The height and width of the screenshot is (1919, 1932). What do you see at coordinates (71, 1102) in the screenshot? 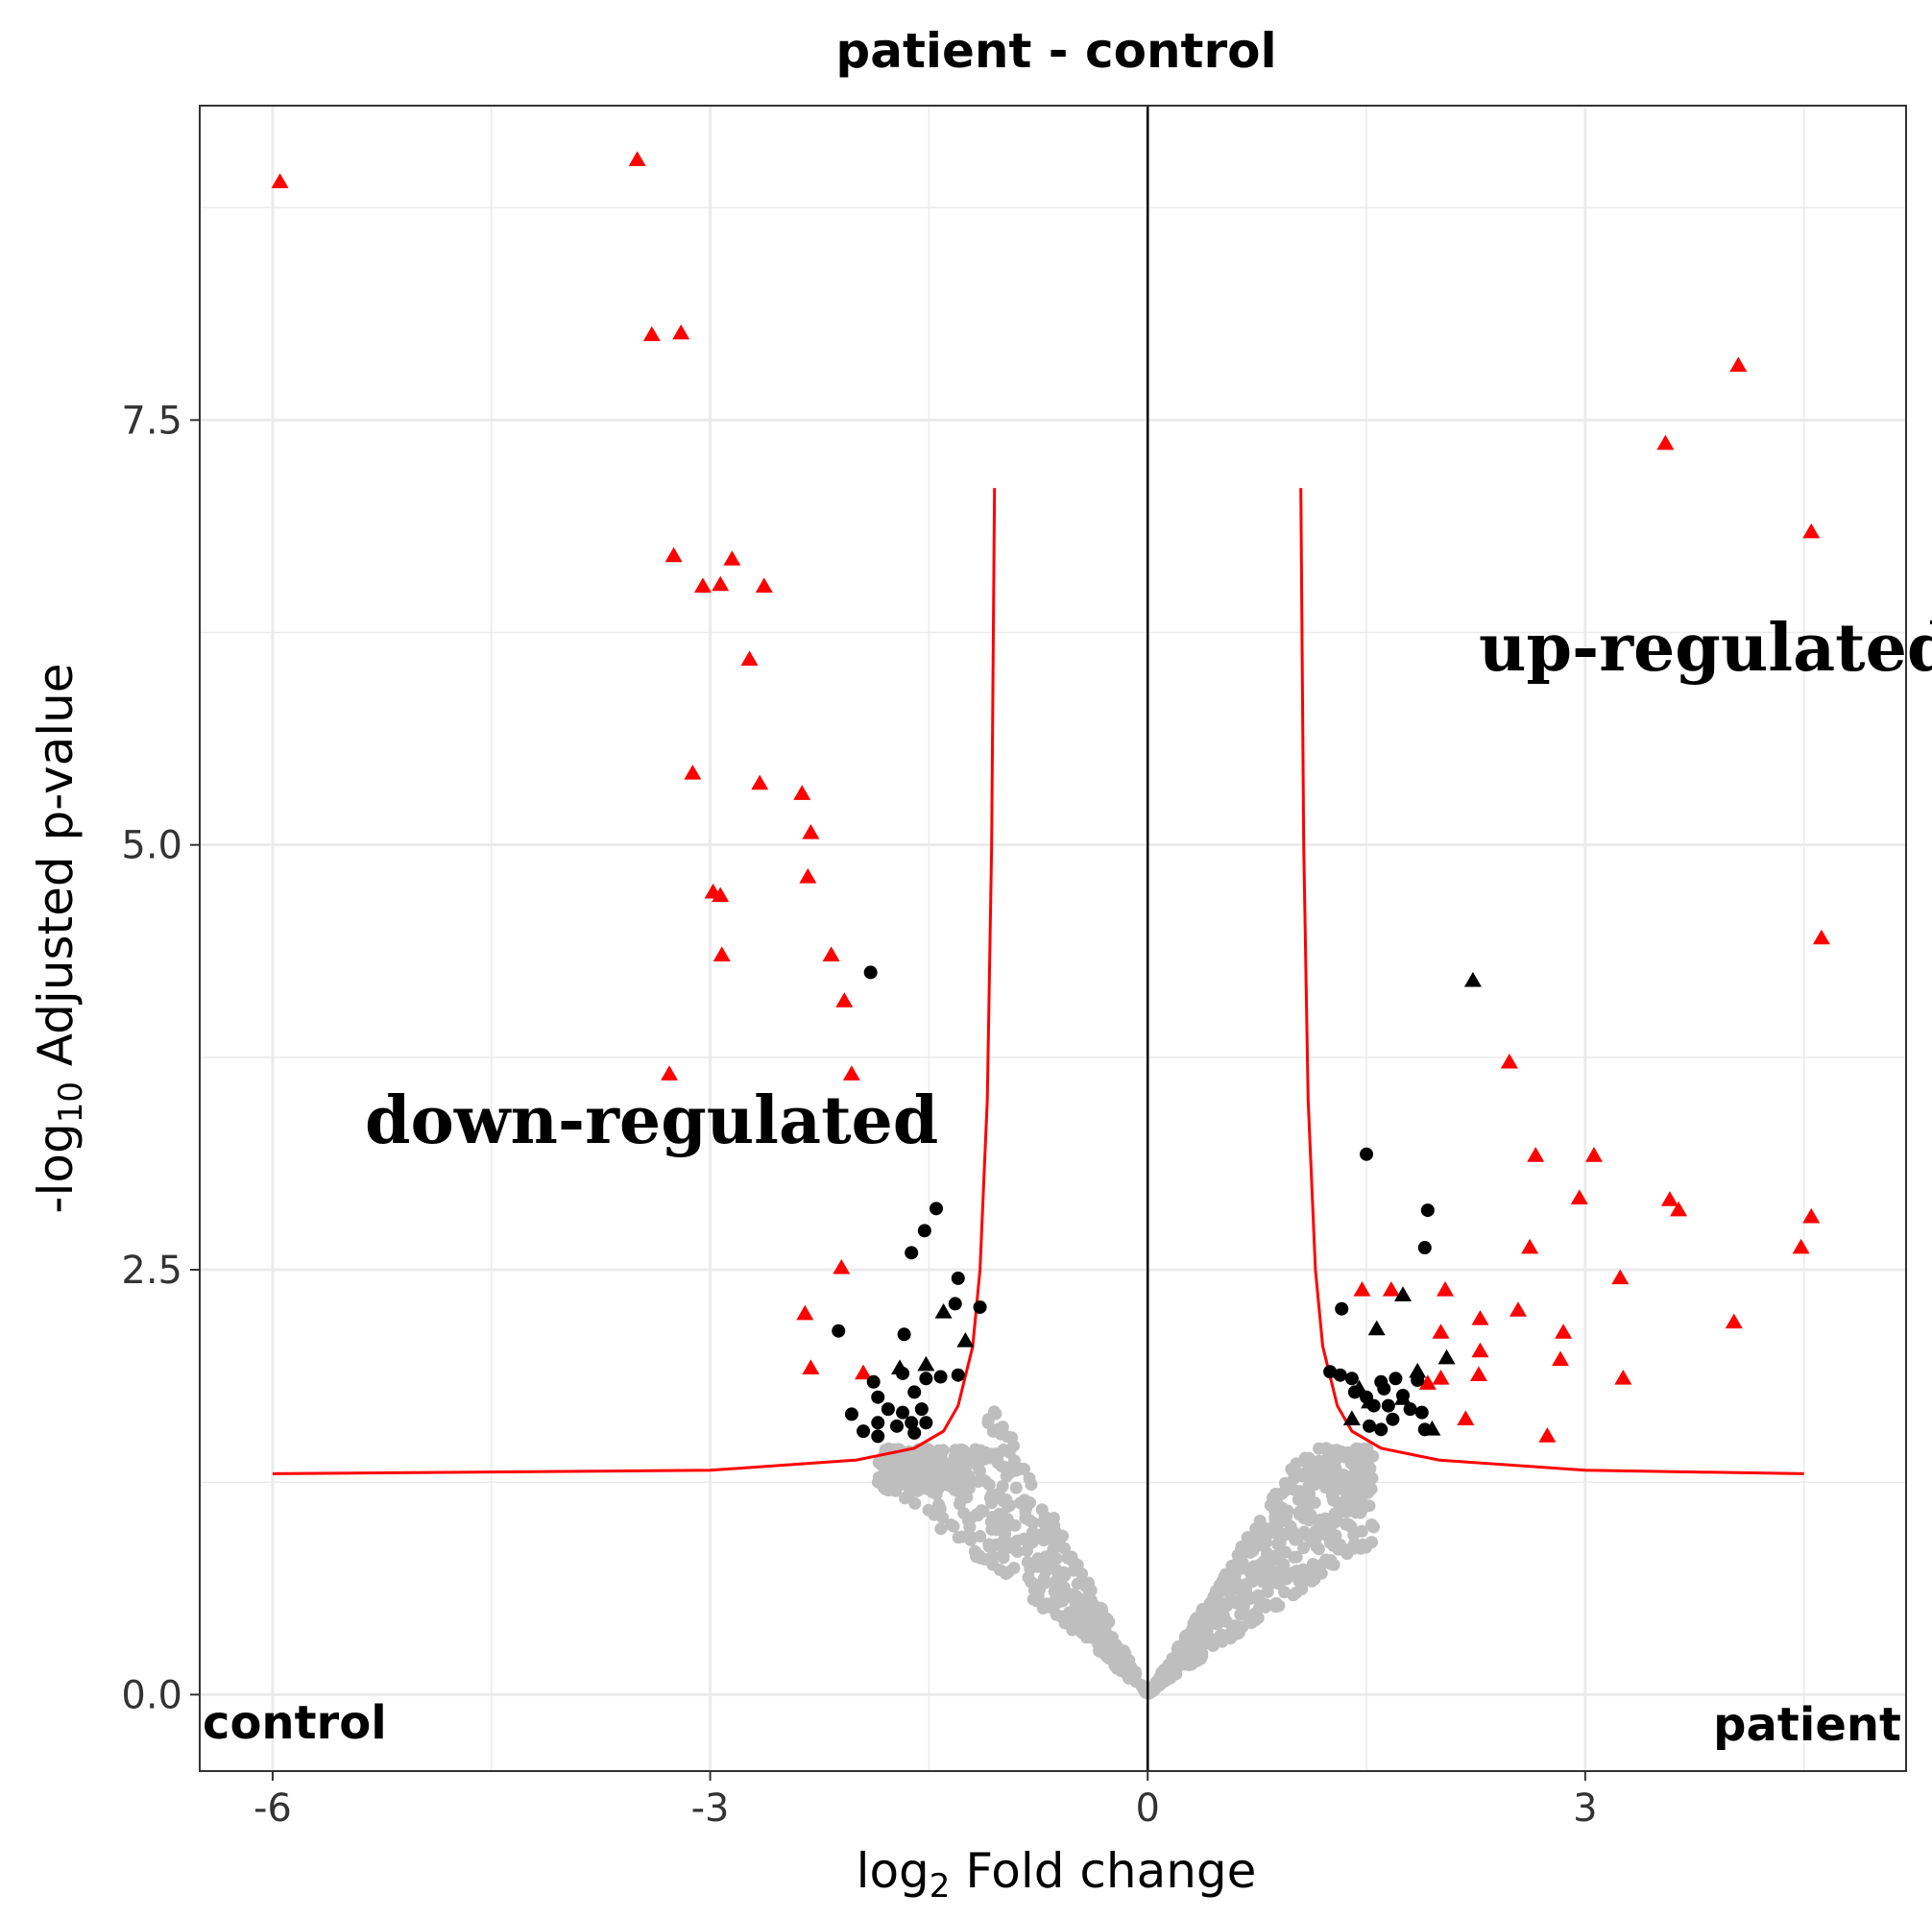
I see `y-axis-title-subscript: 10` at bounding box center [71, 1102].